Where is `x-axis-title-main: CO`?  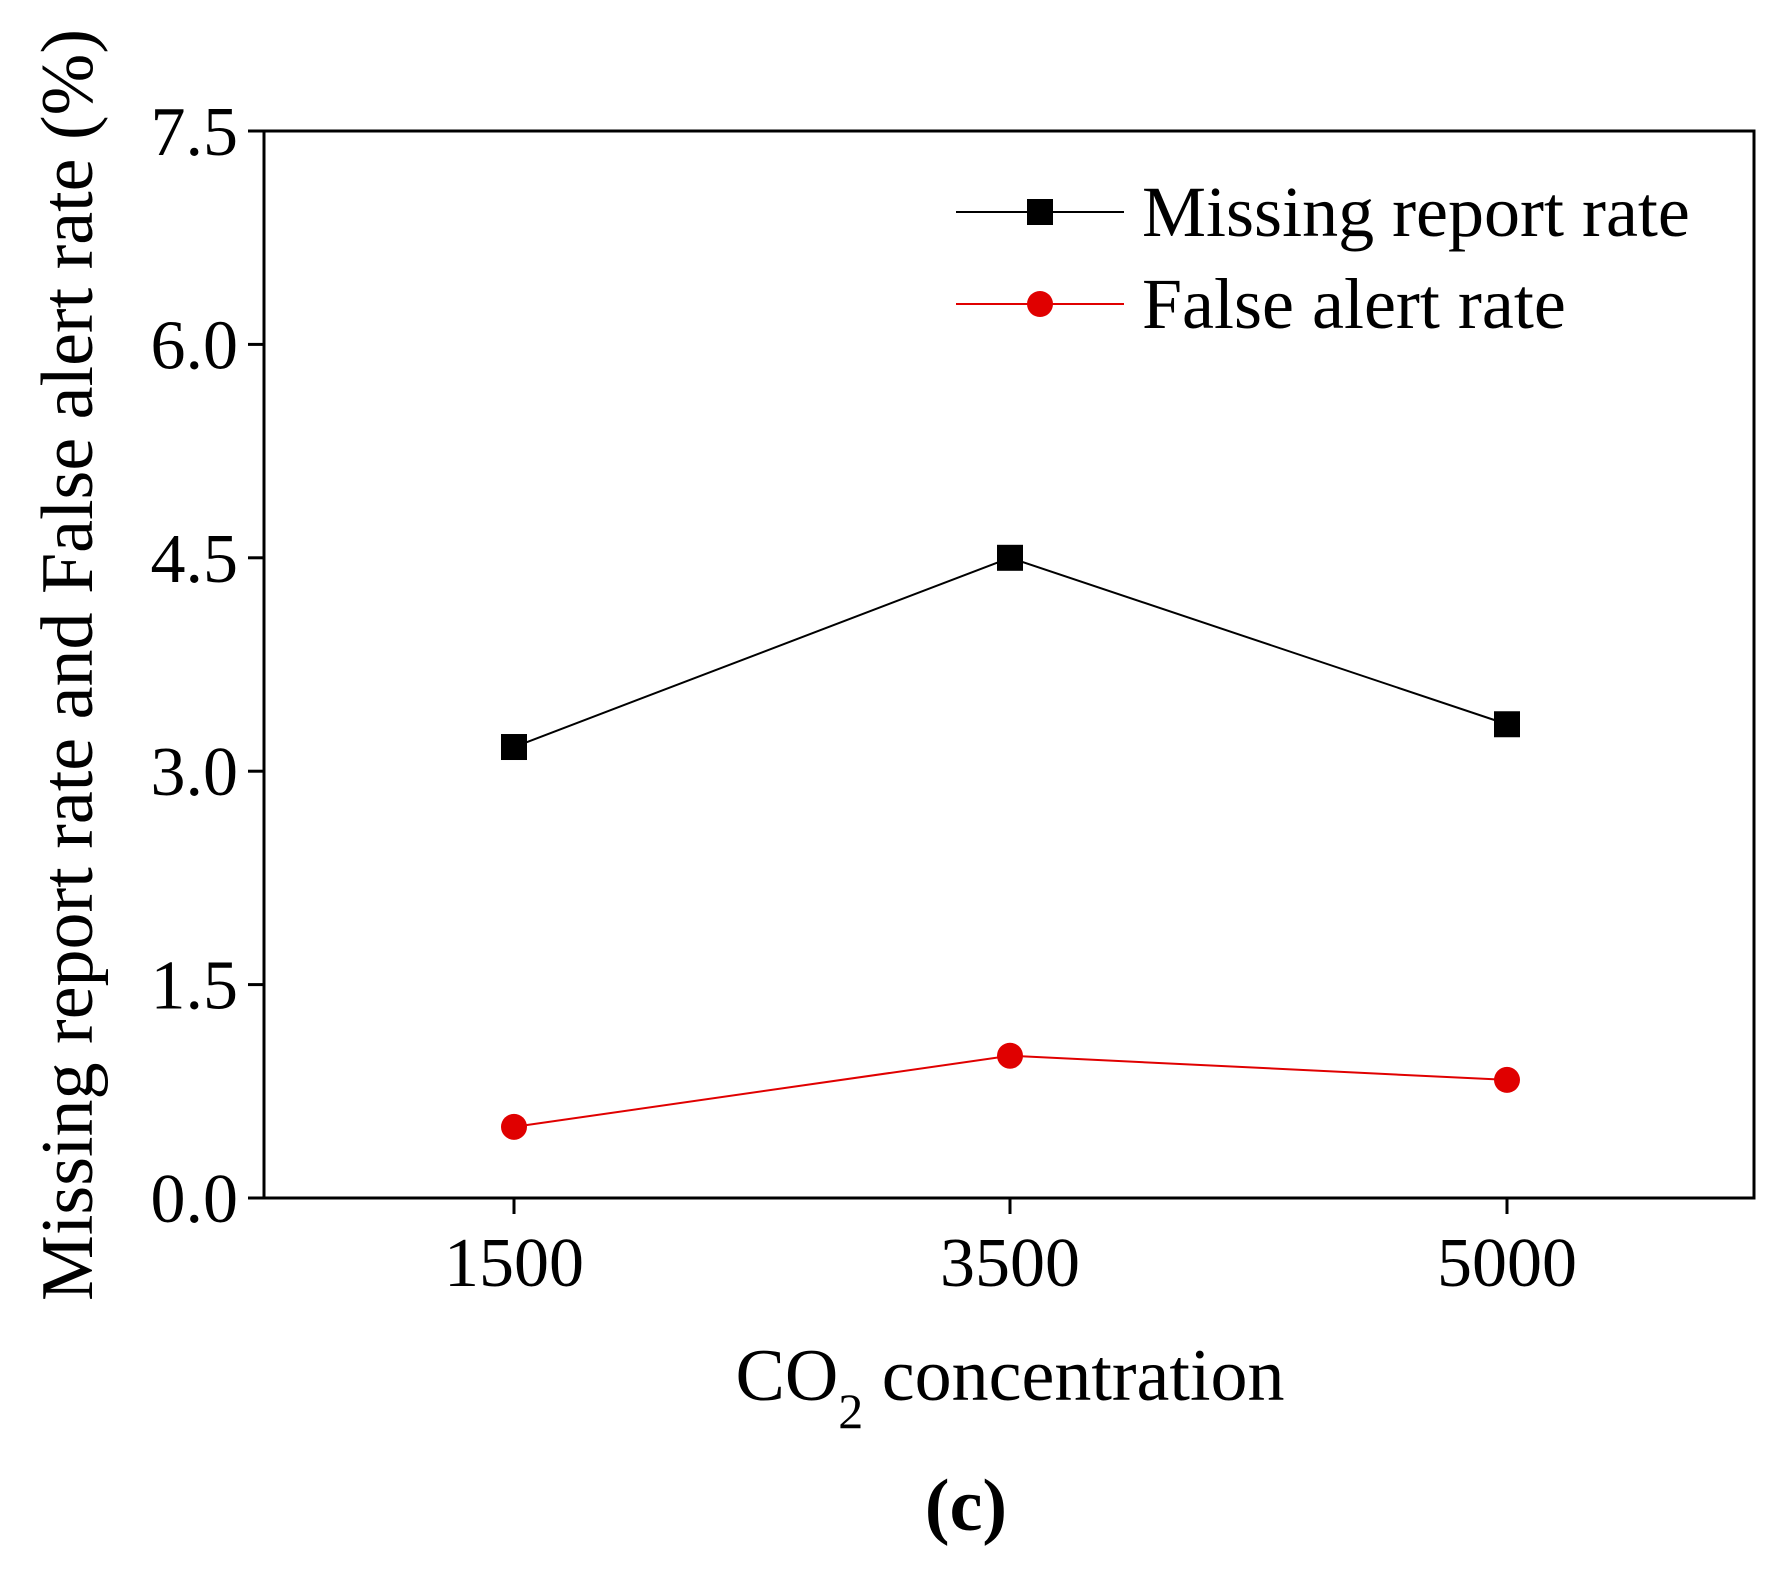 x-axis-title-main: CO is located at coordinates (786, 1376).